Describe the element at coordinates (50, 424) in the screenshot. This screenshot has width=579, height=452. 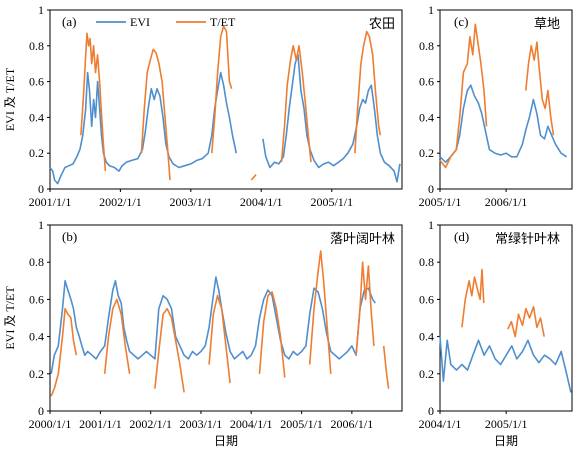
I see `x-tick-label: 2000/1/1` at that location.